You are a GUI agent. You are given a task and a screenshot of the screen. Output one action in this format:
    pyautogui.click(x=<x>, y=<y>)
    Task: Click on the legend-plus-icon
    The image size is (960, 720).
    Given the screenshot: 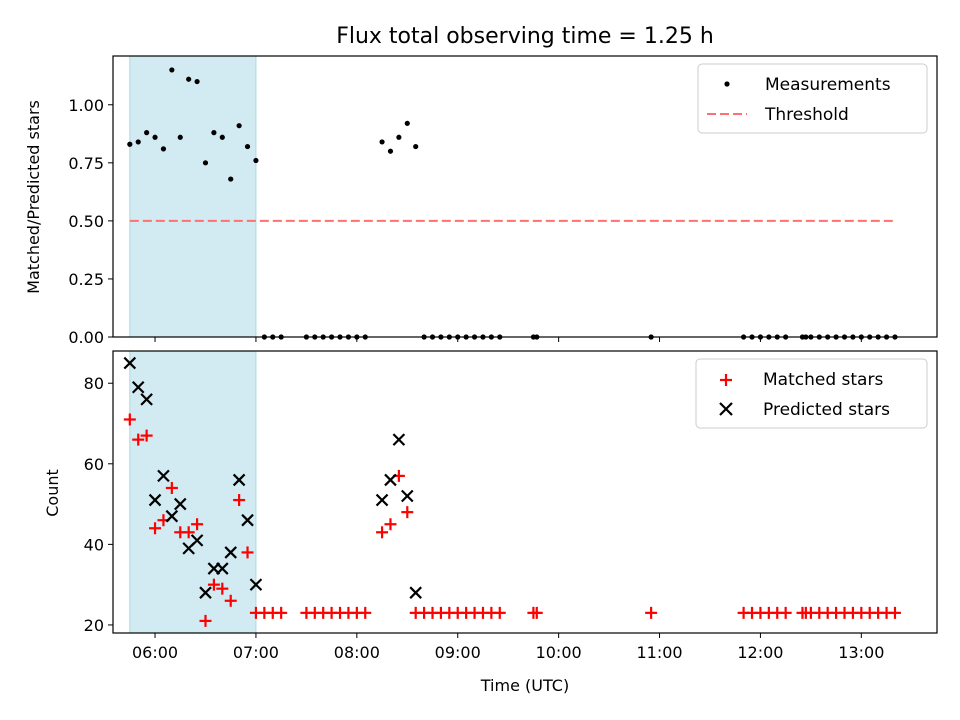 What is the action you would take?
    pyautogui.click(x=726, y=380)
    